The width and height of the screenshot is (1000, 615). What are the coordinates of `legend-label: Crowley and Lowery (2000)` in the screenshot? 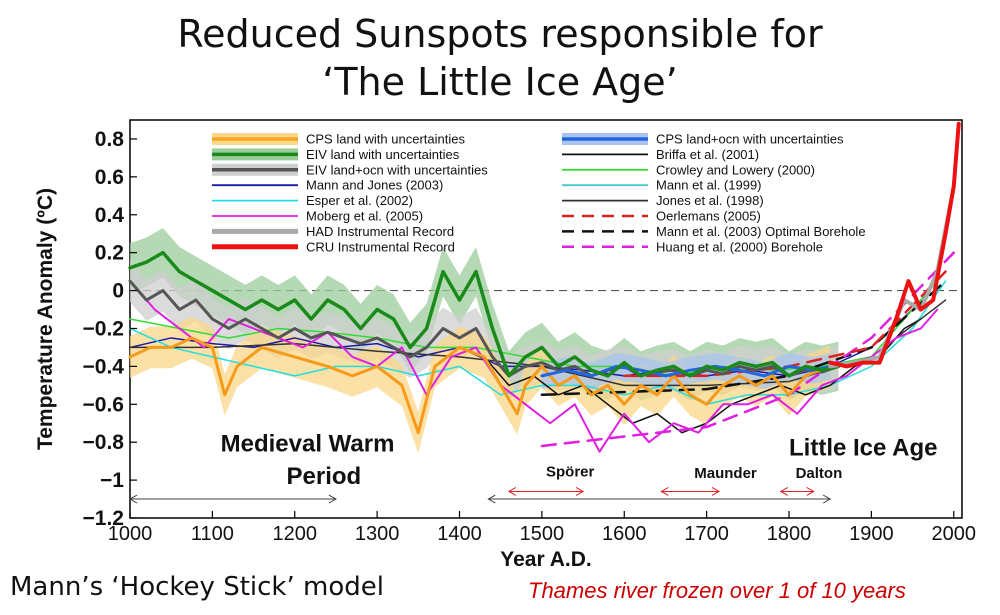 It's located at (735, 169).